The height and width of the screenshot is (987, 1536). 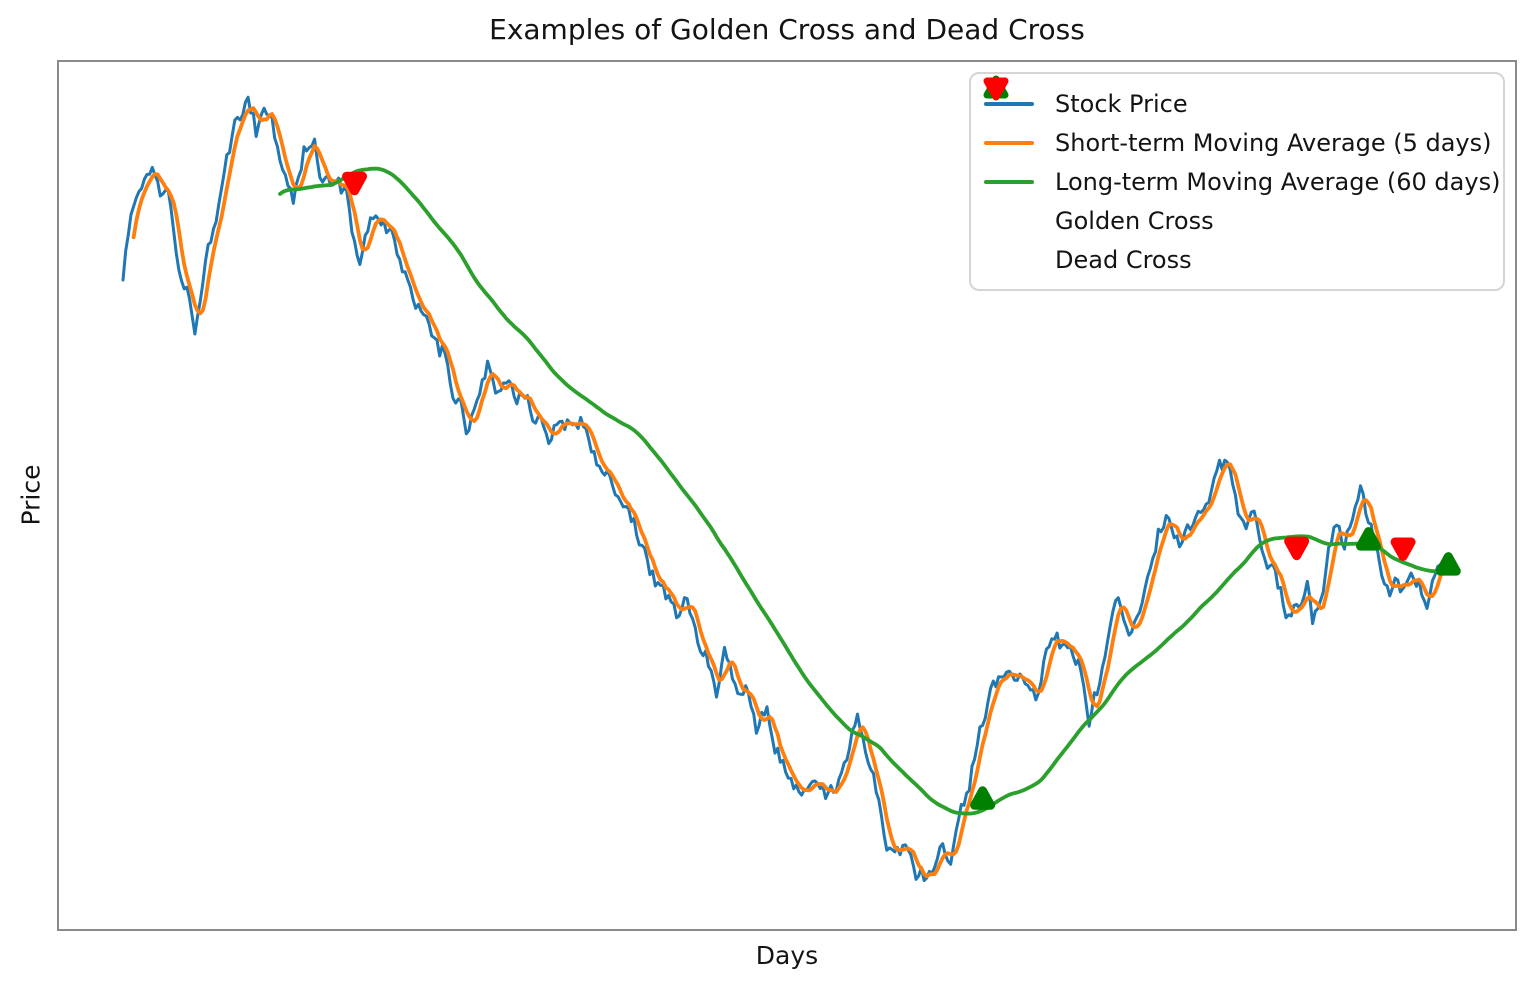 I want to click on stock-price-line-swatch, so click(x=1009, y=103).